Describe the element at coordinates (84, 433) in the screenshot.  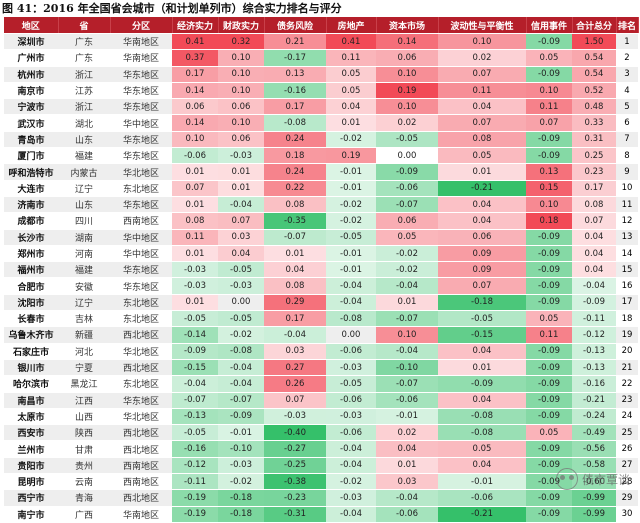
I see `cell-province: 陕西` at that location.